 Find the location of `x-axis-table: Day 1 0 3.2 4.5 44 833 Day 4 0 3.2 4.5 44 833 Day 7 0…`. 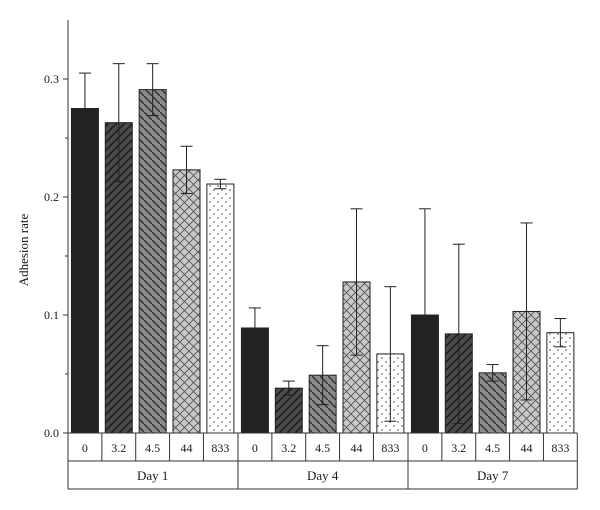

x-axis-table: Day 1 0 3.2 4.5 44 833 Day 4 0 3.2 4.5 44 833 Day 7 0… is located at coordinates (322, 461).